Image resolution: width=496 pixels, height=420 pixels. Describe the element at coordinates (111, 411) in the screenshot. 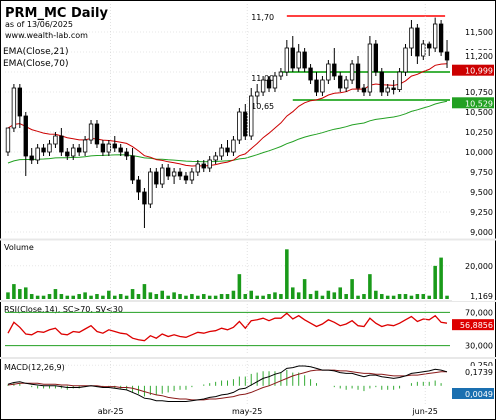

I see `date-tick-label: abr-25` at that location.